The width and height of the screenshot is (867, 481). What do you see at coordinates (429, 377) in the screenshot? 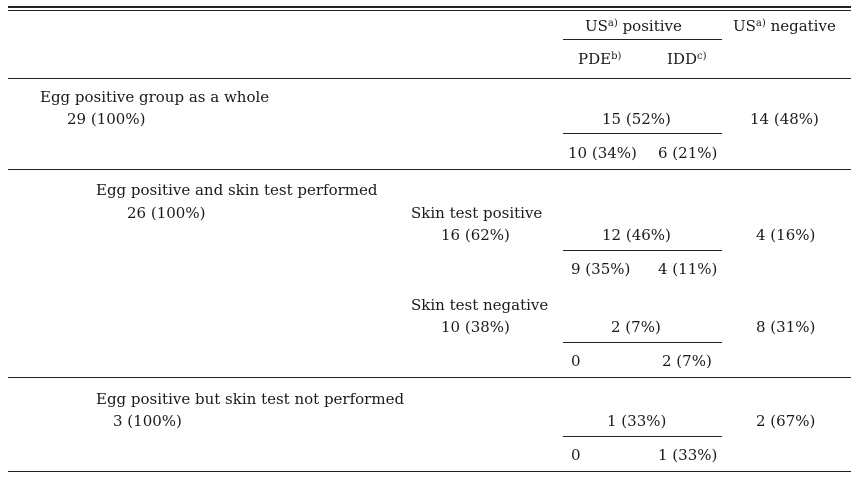
I see `section2-rule` at bounding box center [429, 377].